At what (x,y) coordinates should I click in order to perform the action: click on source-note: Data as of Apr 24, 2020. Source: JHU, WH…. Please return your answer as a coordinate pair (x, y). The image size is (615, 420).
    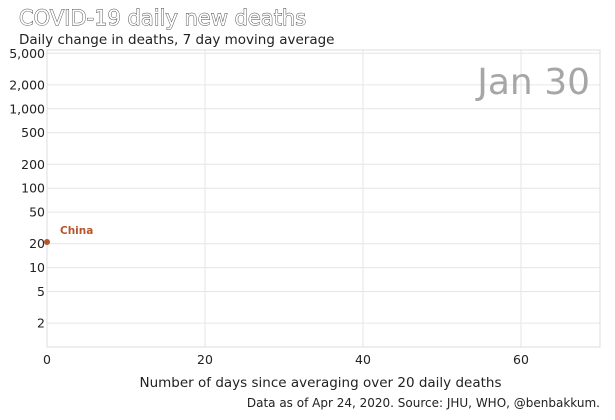
    Looking at the image, I should click on (423, 403).